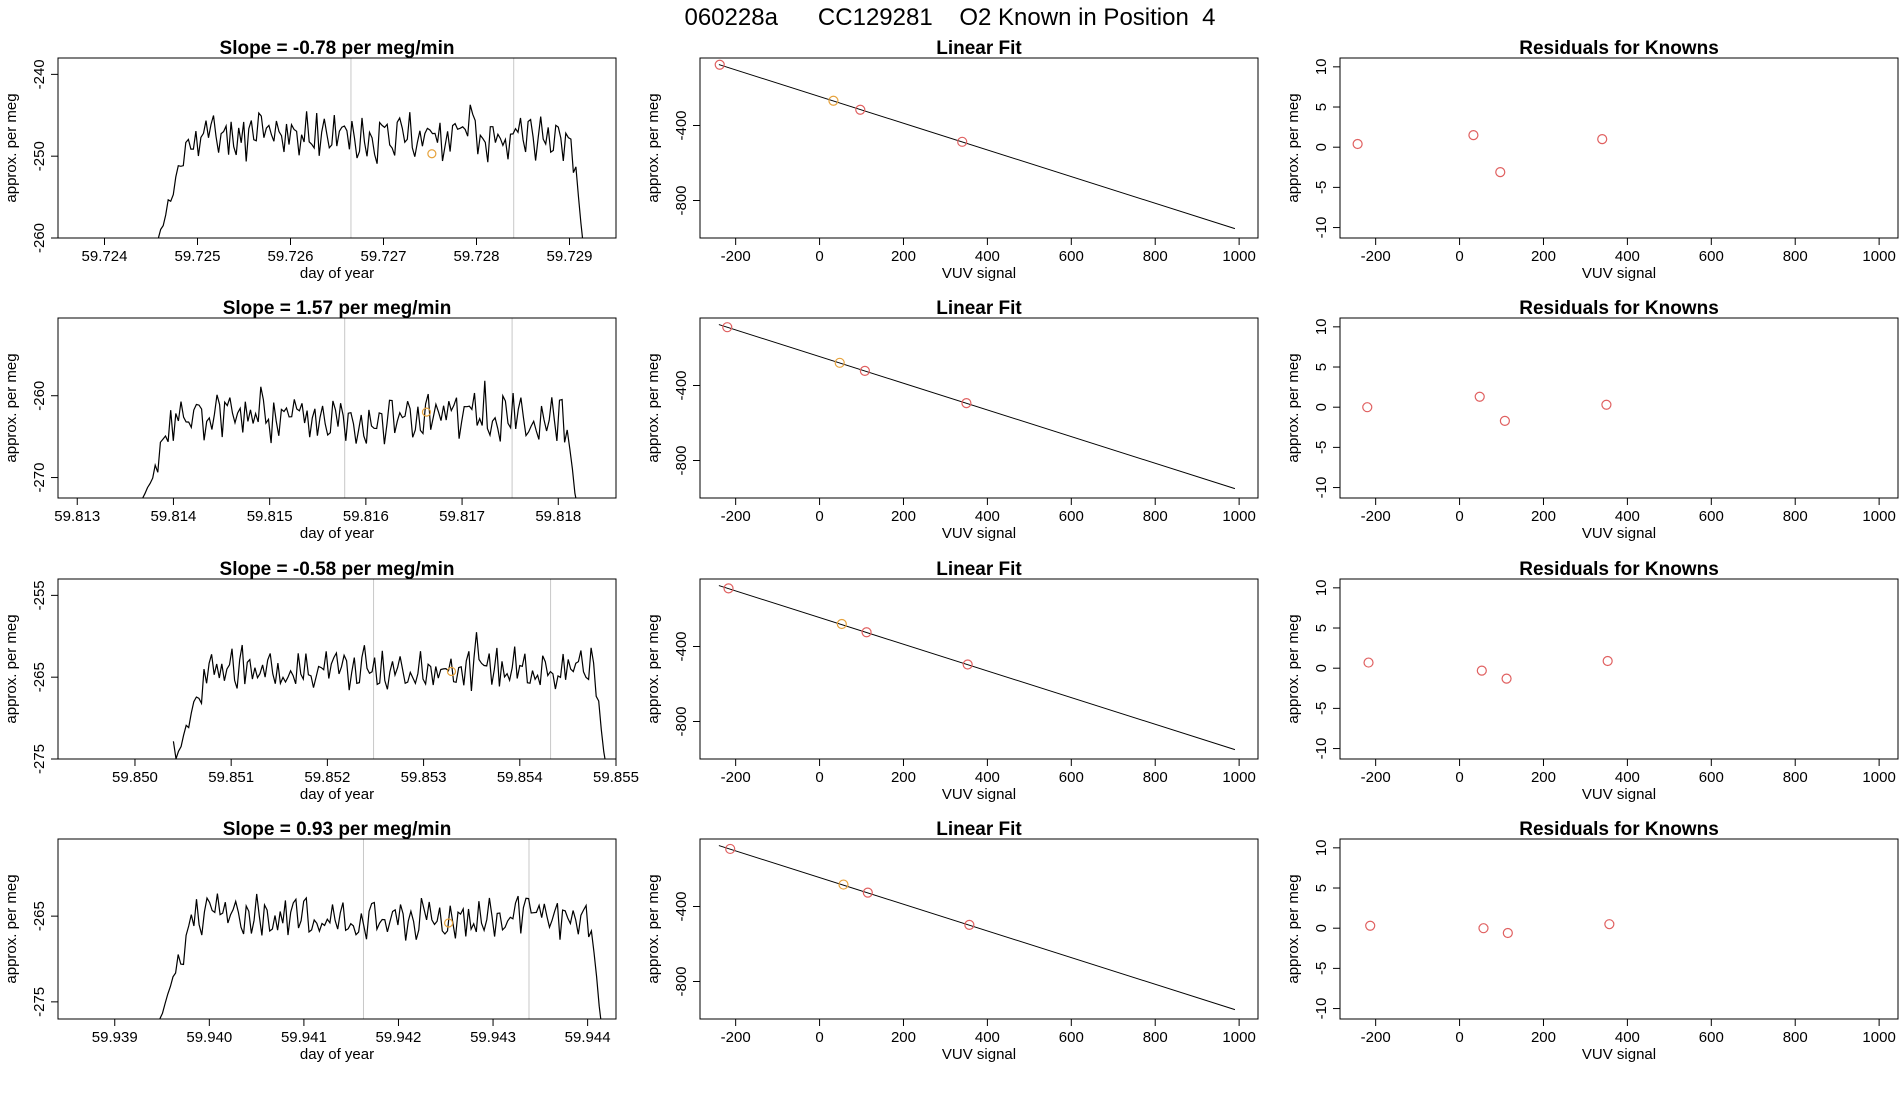 The image size is (1900, 1100). I want to click on y-tick-label: -270, so click(39, 478).